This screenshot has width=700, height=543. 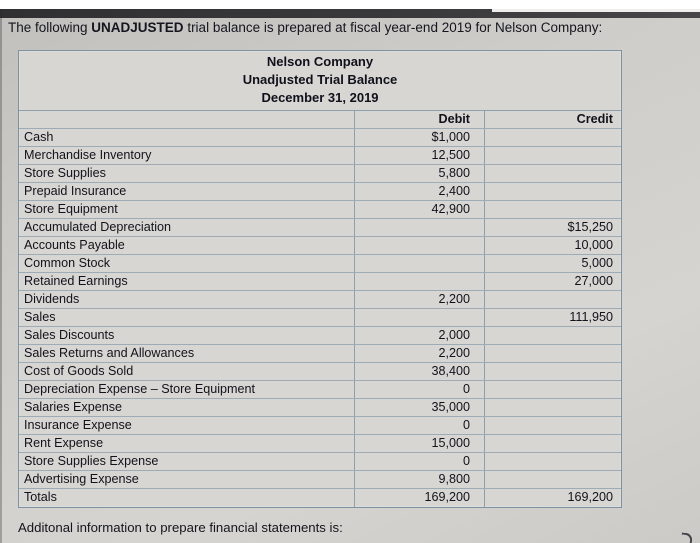 I want to click on account-cell: Salaries Expense, so click(x=187, y=407).